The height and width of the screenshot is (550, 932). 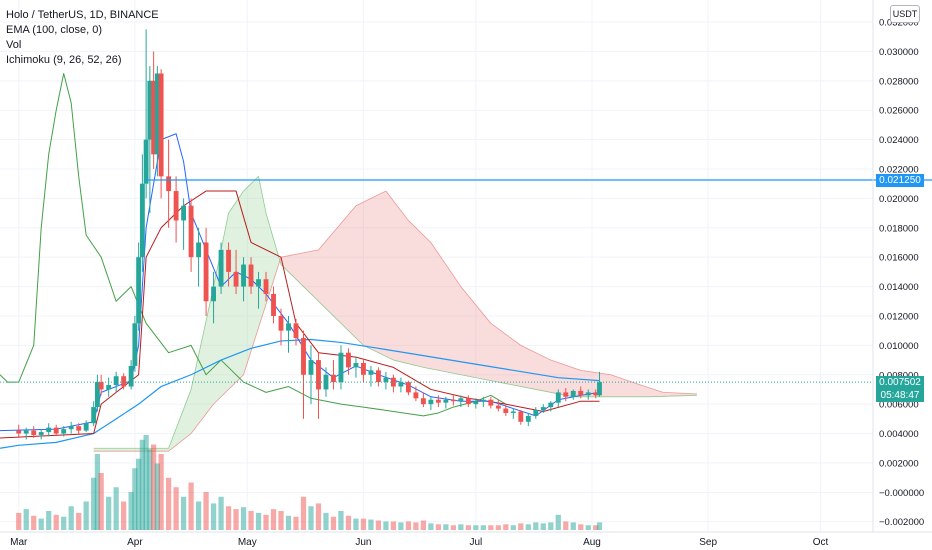 What do you see at coordinates (899, 434) in the screenshot?
I see `y-tick-label: 0.004000` at bounding box center [899, 434].